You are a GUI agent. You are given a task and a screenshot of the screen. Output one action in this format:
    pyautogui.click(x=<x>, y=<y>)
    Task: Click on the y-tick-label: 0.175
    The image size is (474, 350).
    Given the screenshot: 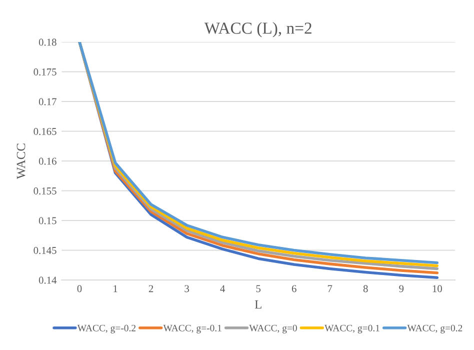 What is the action you would take?
    pyautogui.click(x=45, y=72)
    